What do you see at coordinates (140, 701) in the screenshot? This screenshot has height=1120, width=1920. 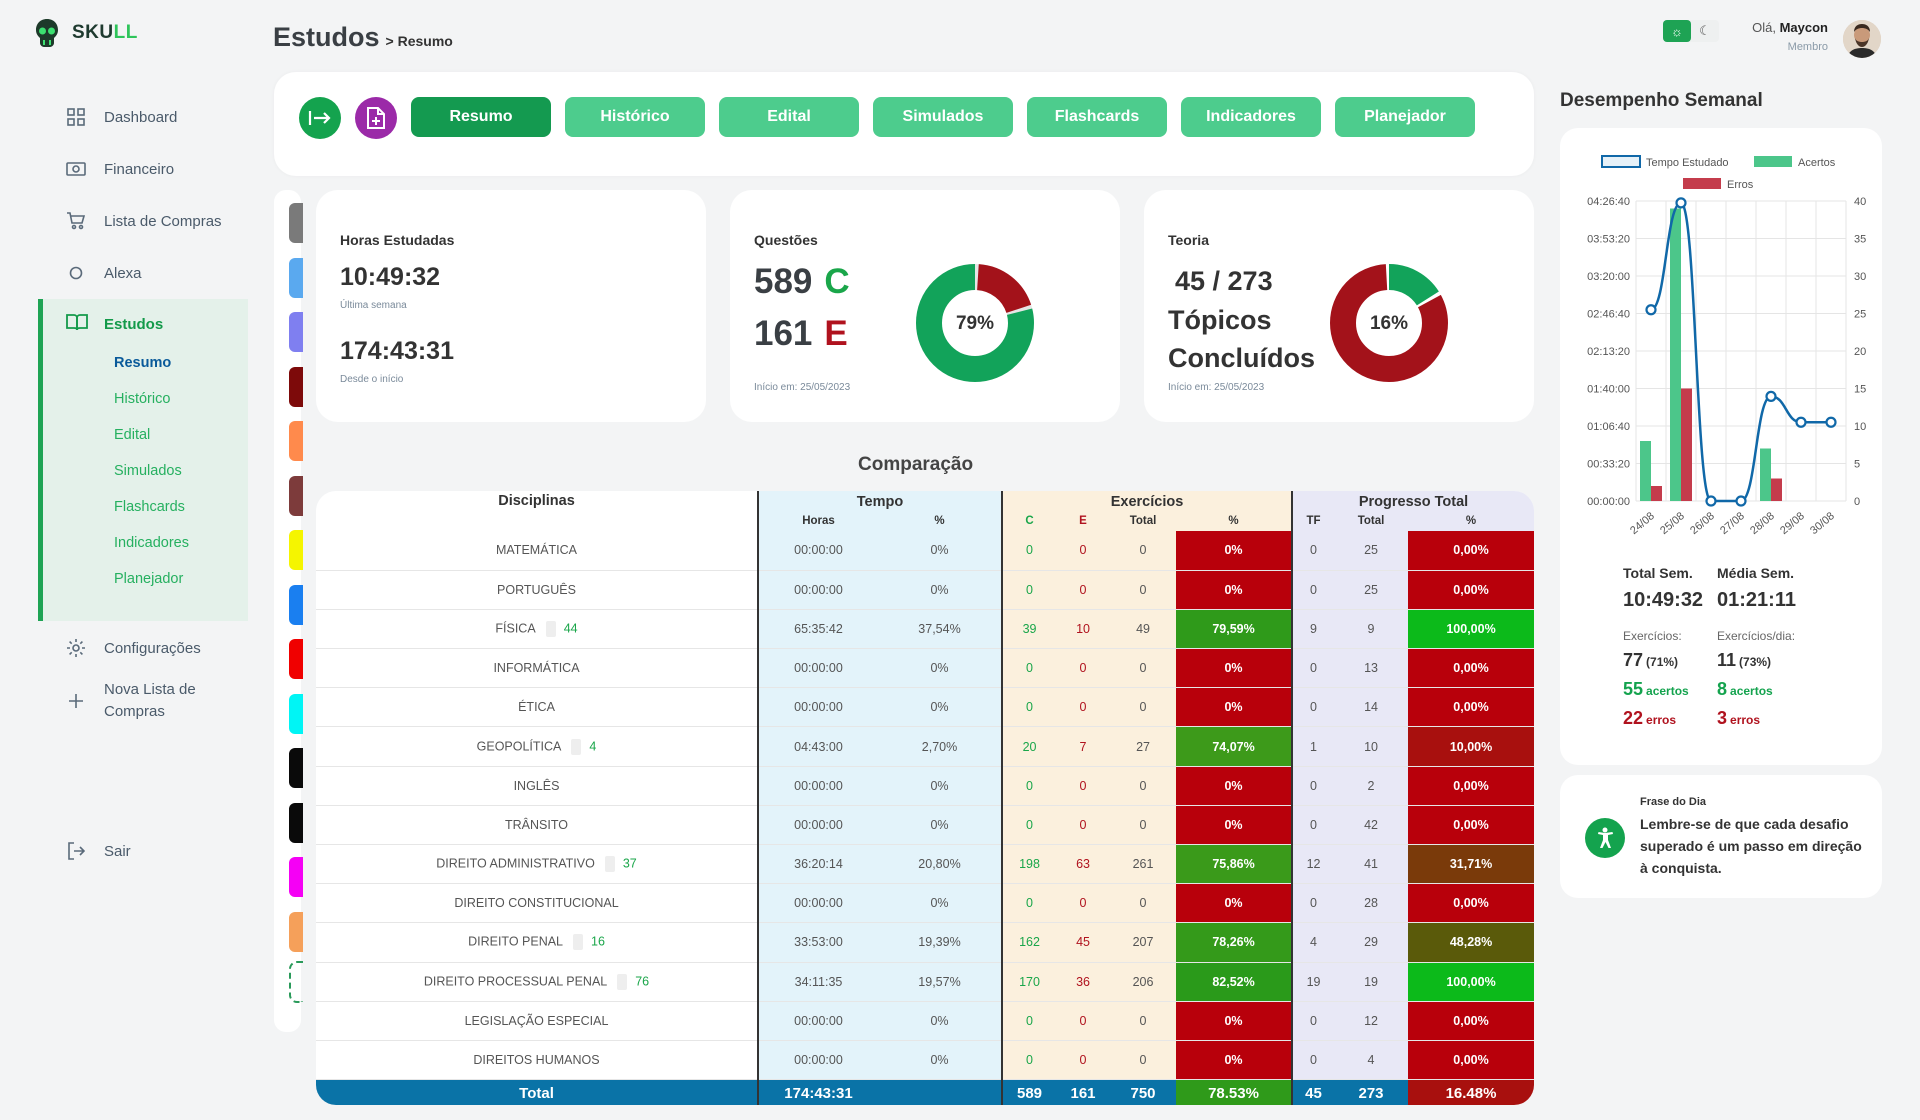 I see `sidebar-item-nova-lista: Nova Lista de Compras` at bounding box center [140, 701].